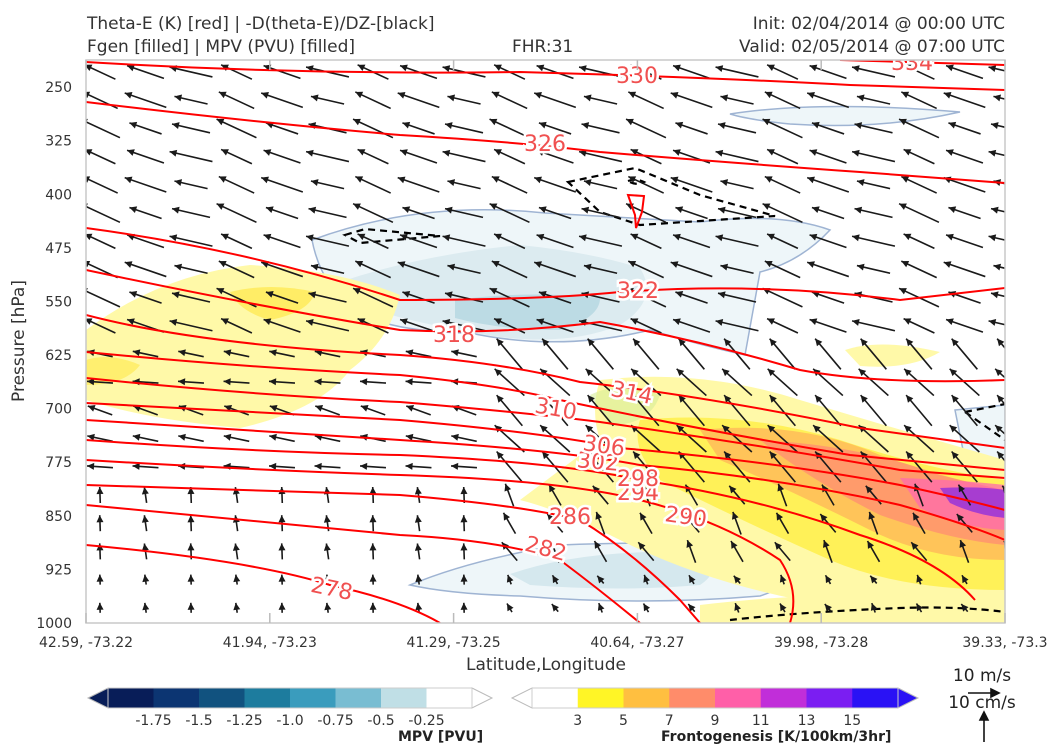 The height and width of the screenshot is (750, 1050). What do you see at coordinates (454, 335) in the screenshot?
I see `theta-e-label: 318` at bounding box center [454, 335].